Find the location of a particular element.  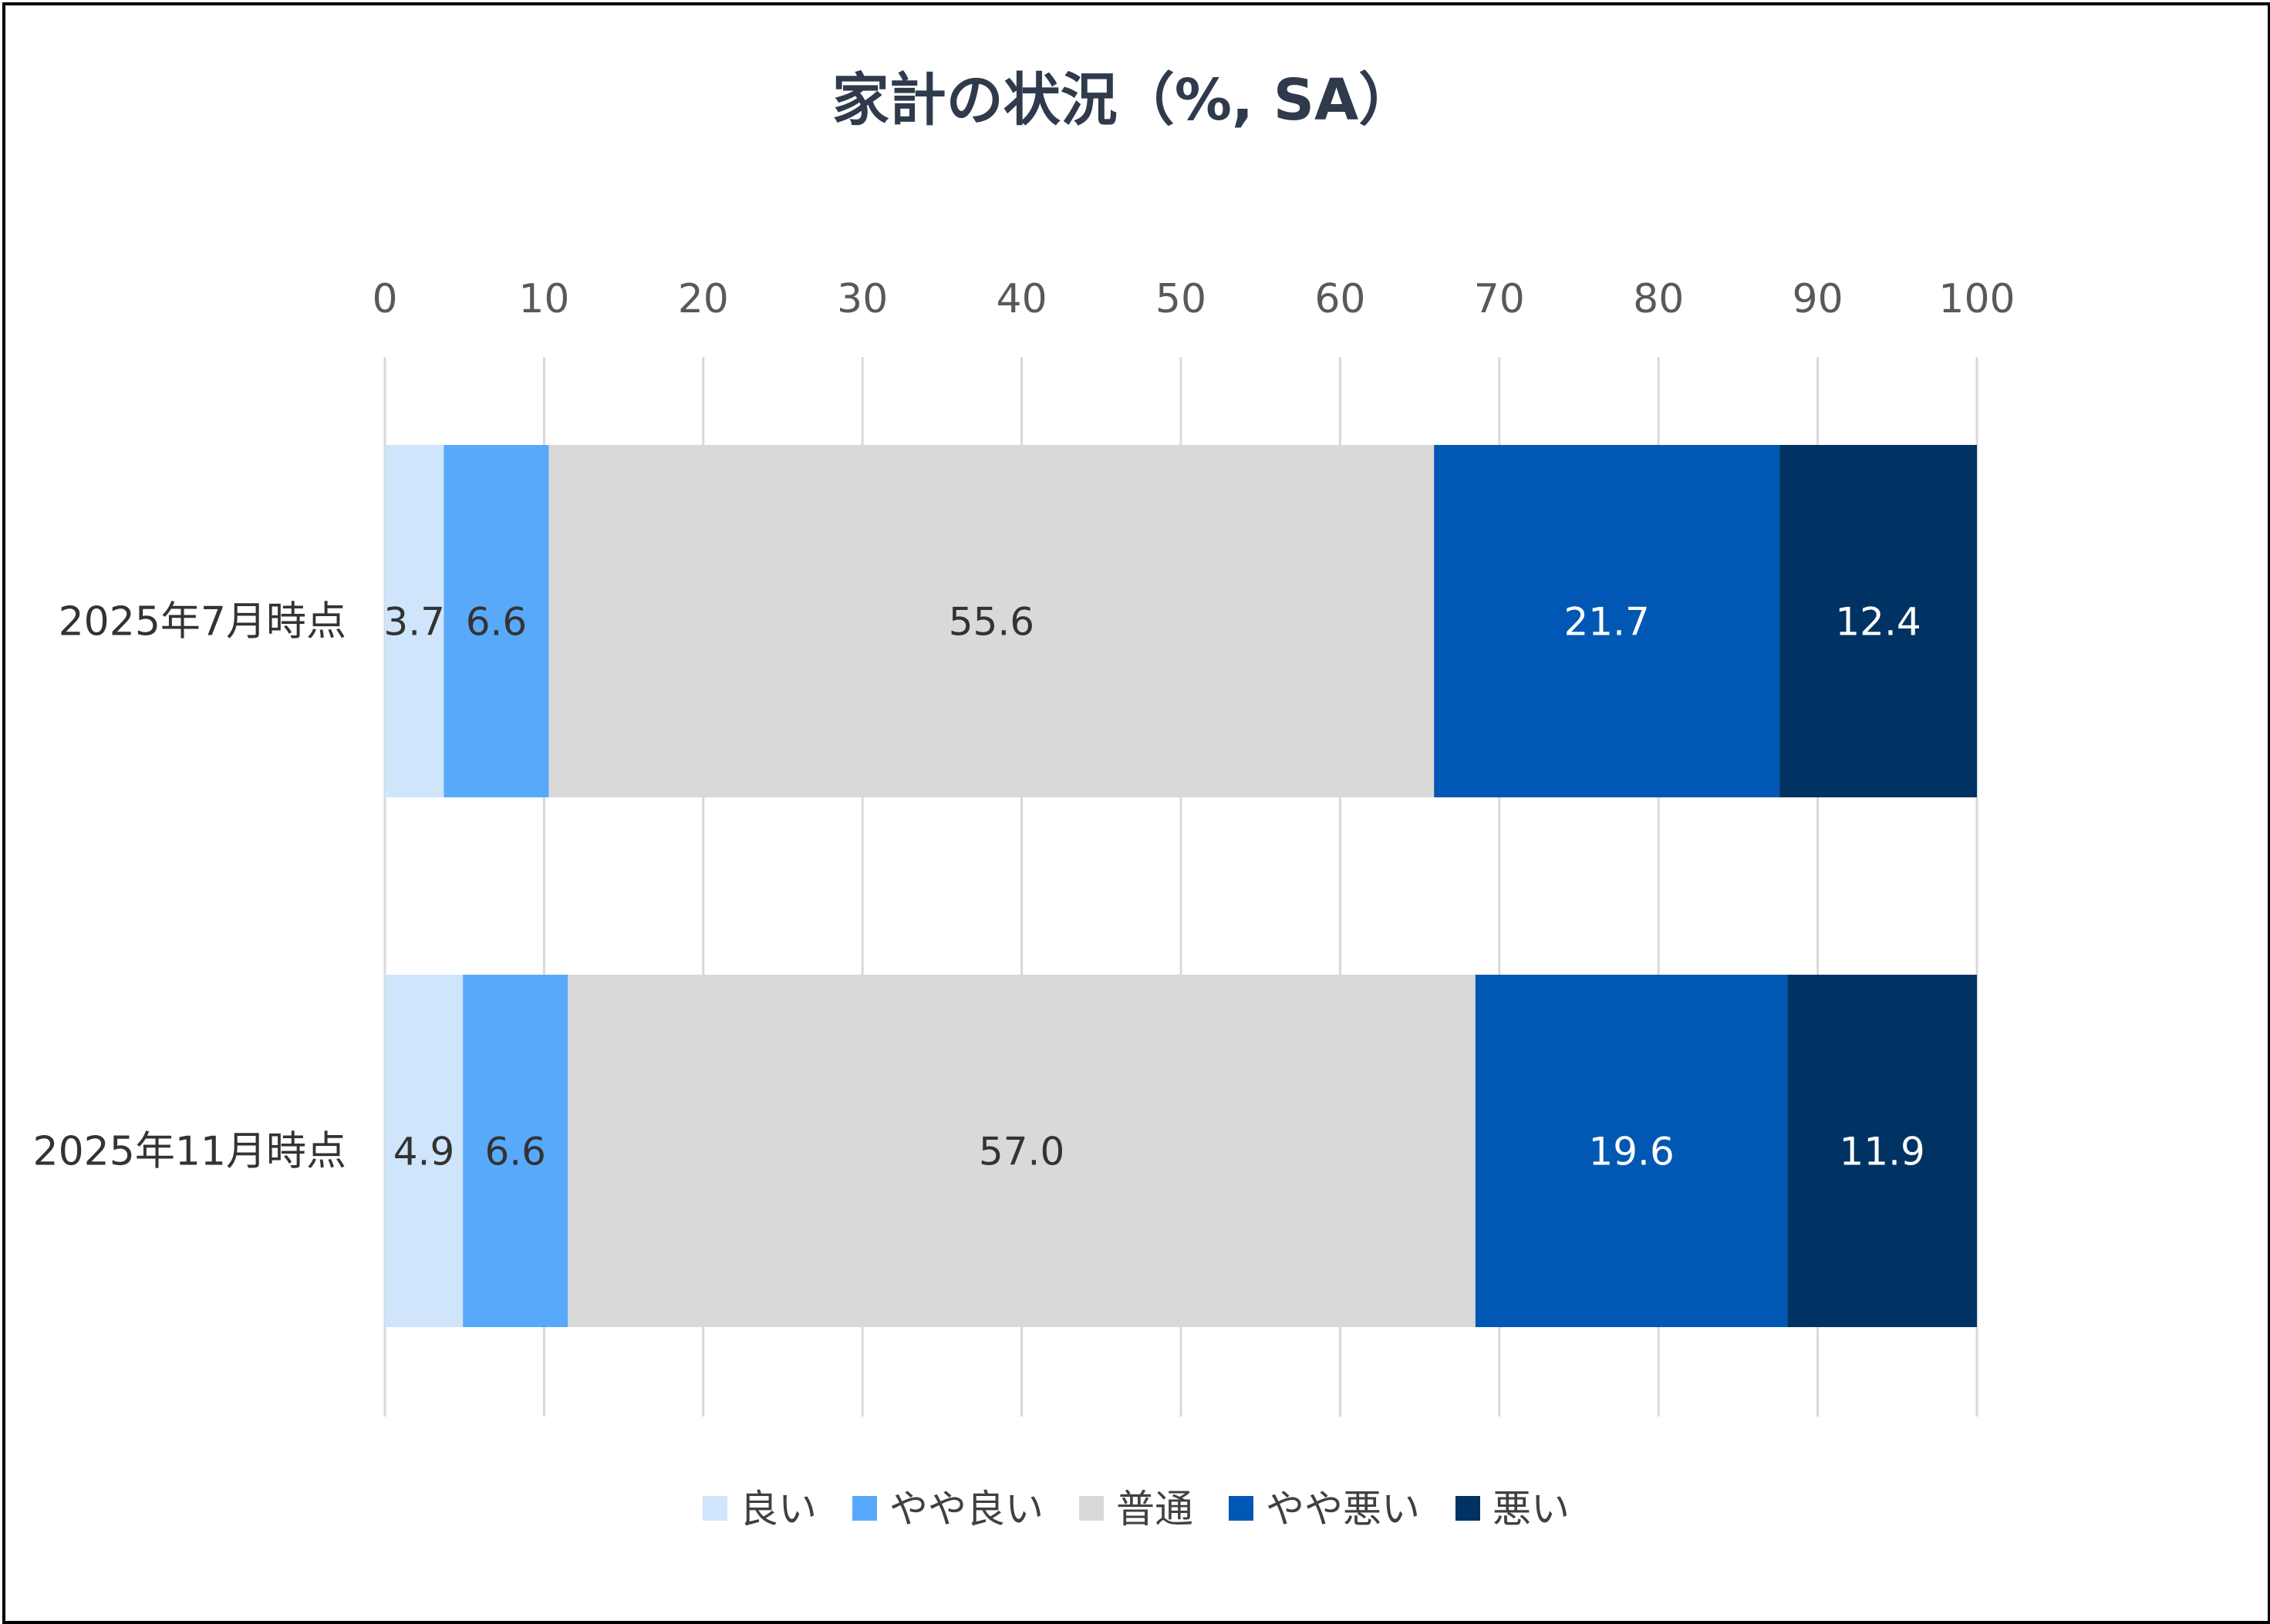

legend-item: 良い is located at coordinates (760, 1509).